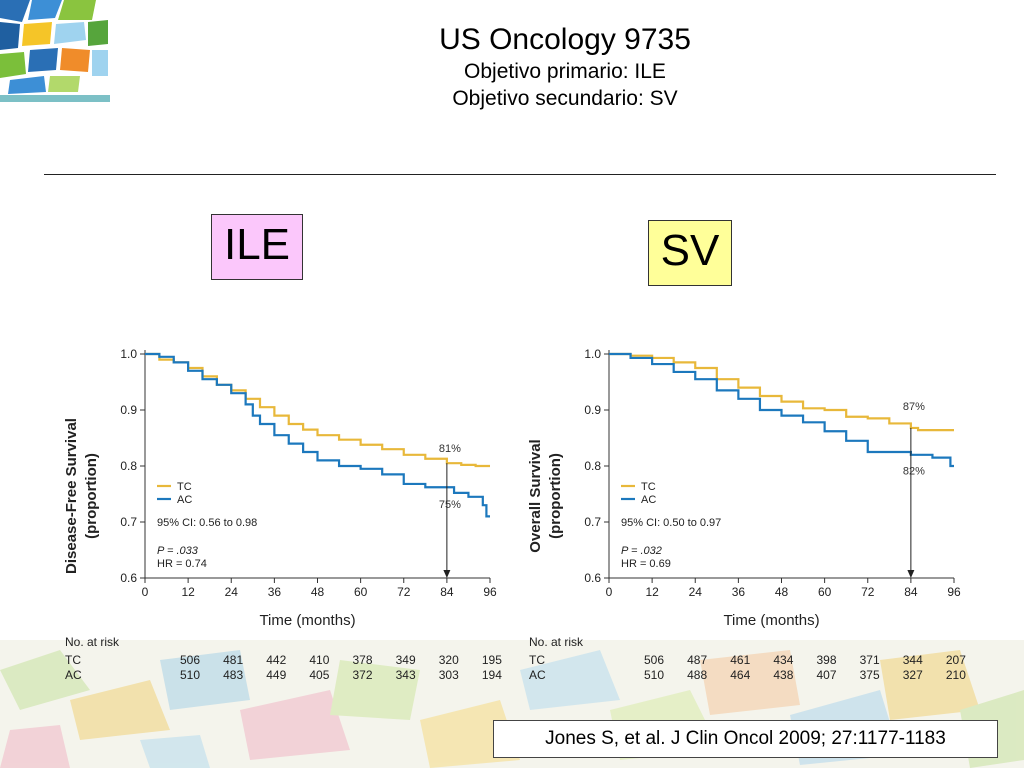 The height and width of the screenshot is (768, 1024). I want to click on percent-annotation: 82%, so click(914, 471).